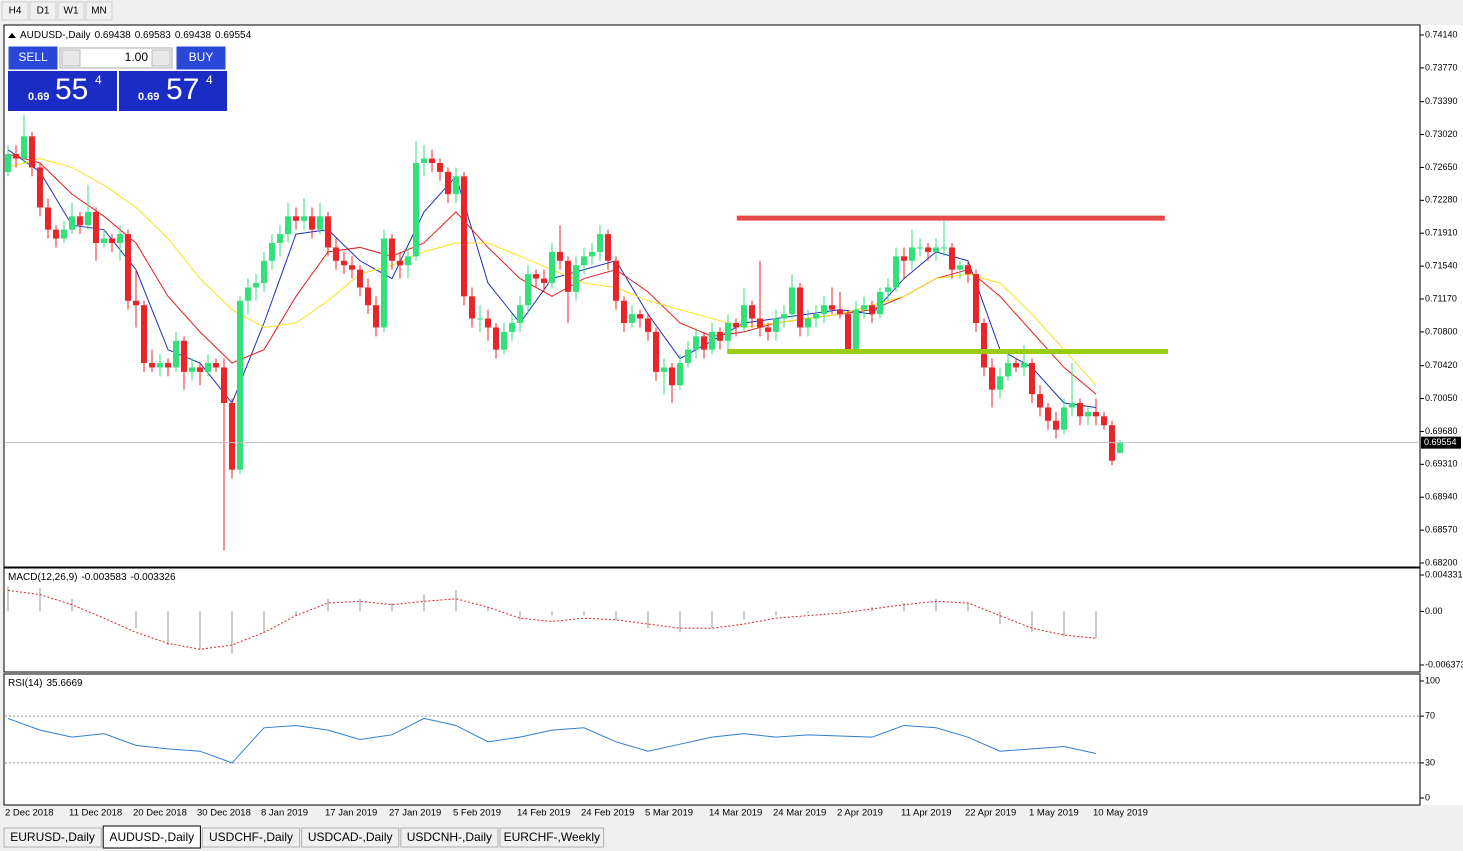  What do you see at coordinates (1444, 664) in the screenshot?
I see `y-tick-label: -0.006373` at bounding box center [1444, 664].